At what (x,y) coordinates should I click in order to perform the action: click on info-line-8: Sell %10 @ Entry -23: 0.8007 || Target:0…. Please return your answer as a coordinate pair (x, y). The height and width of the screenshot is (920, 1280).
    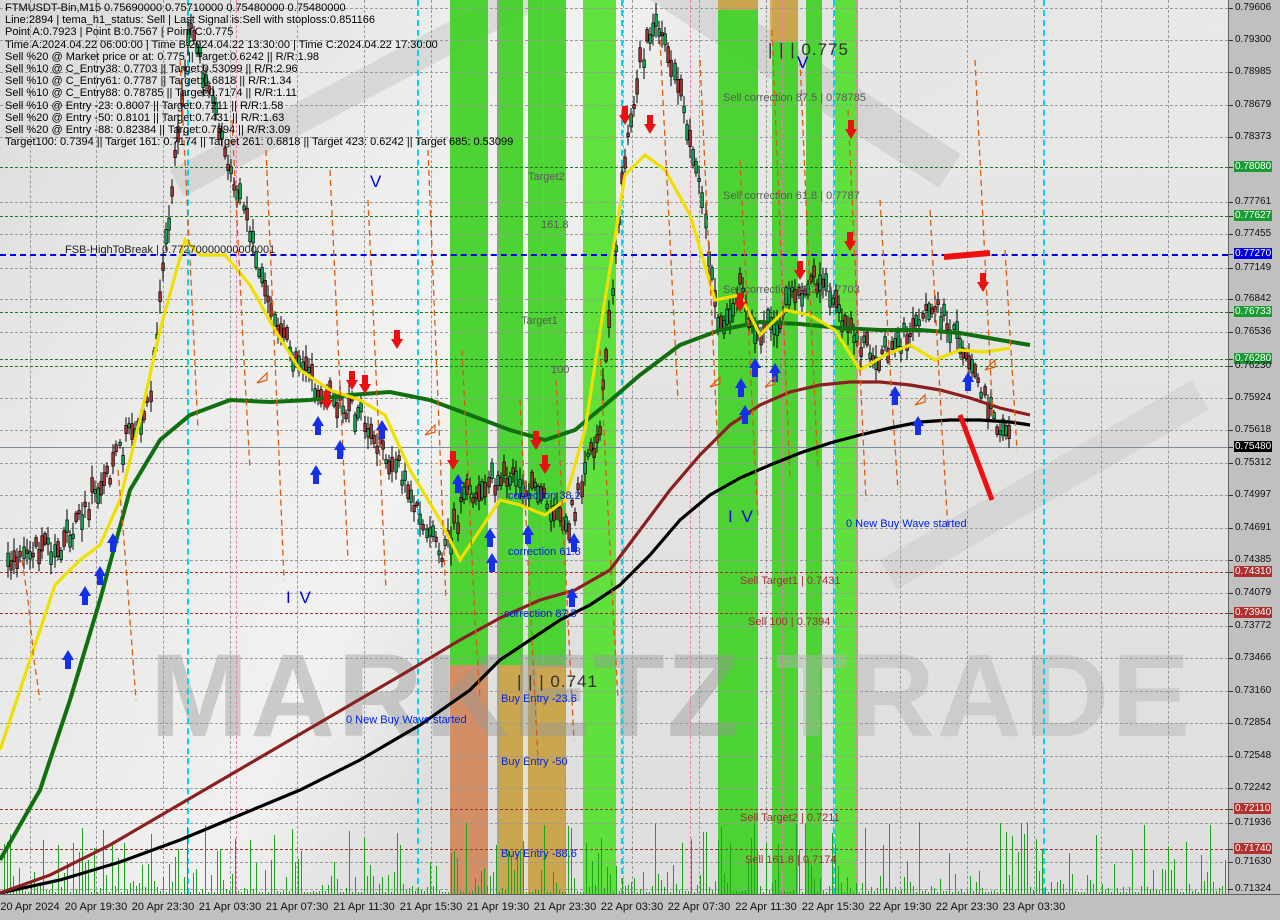
    Looking at the image, I should click on (144, 105).